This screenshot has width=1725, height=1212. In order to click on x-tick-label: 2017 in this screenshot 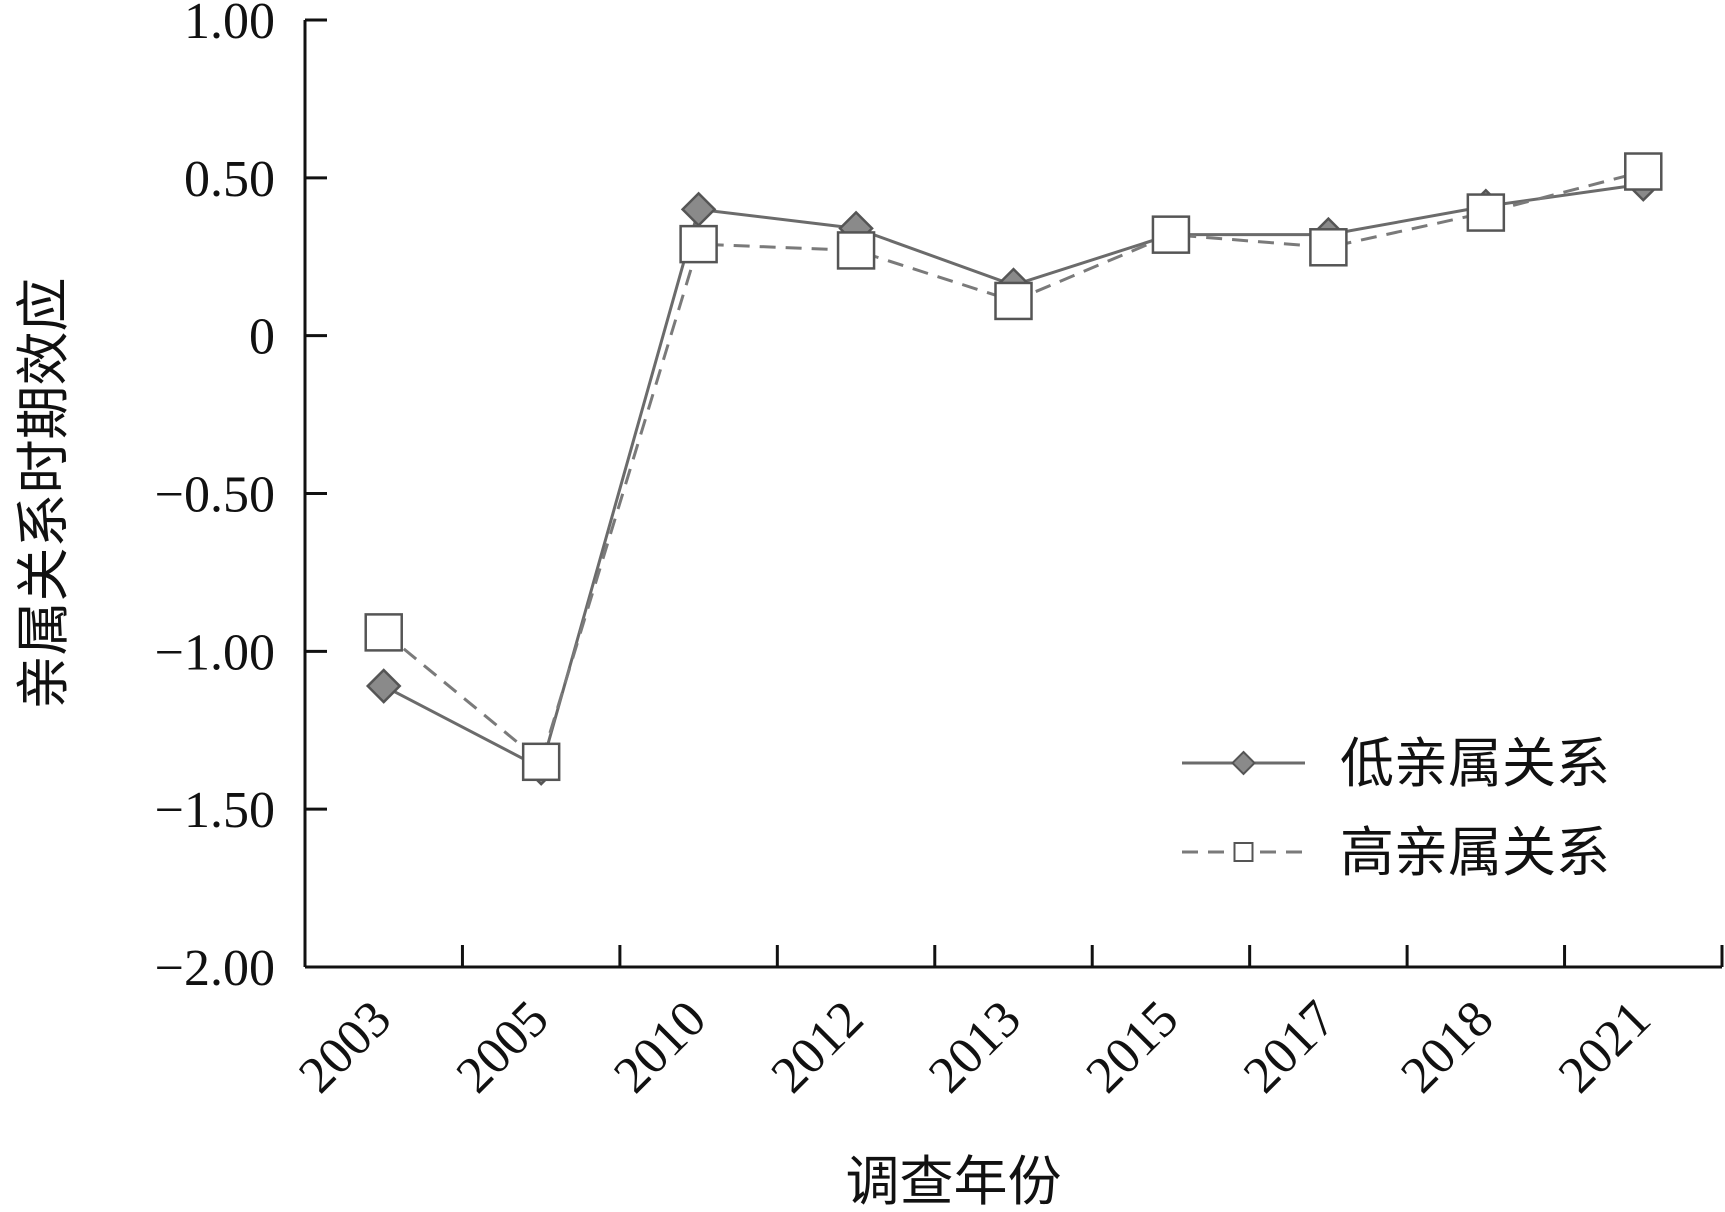, I will do `click(1290, 1047)`.